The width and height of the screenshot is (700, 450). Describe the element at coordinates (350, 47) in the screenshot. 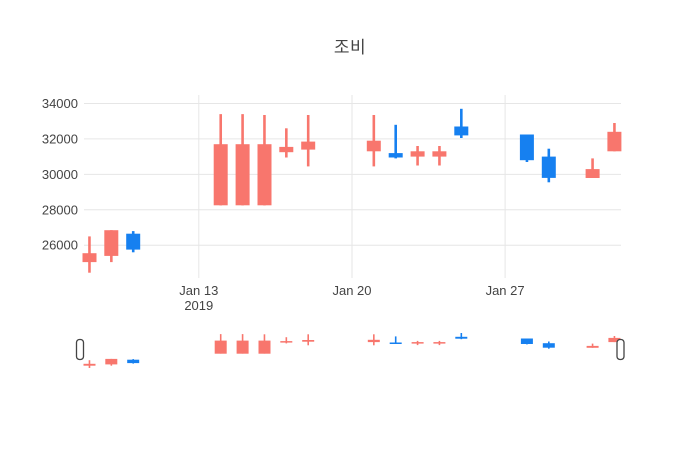

I see `chart-title: 조비` at that location.